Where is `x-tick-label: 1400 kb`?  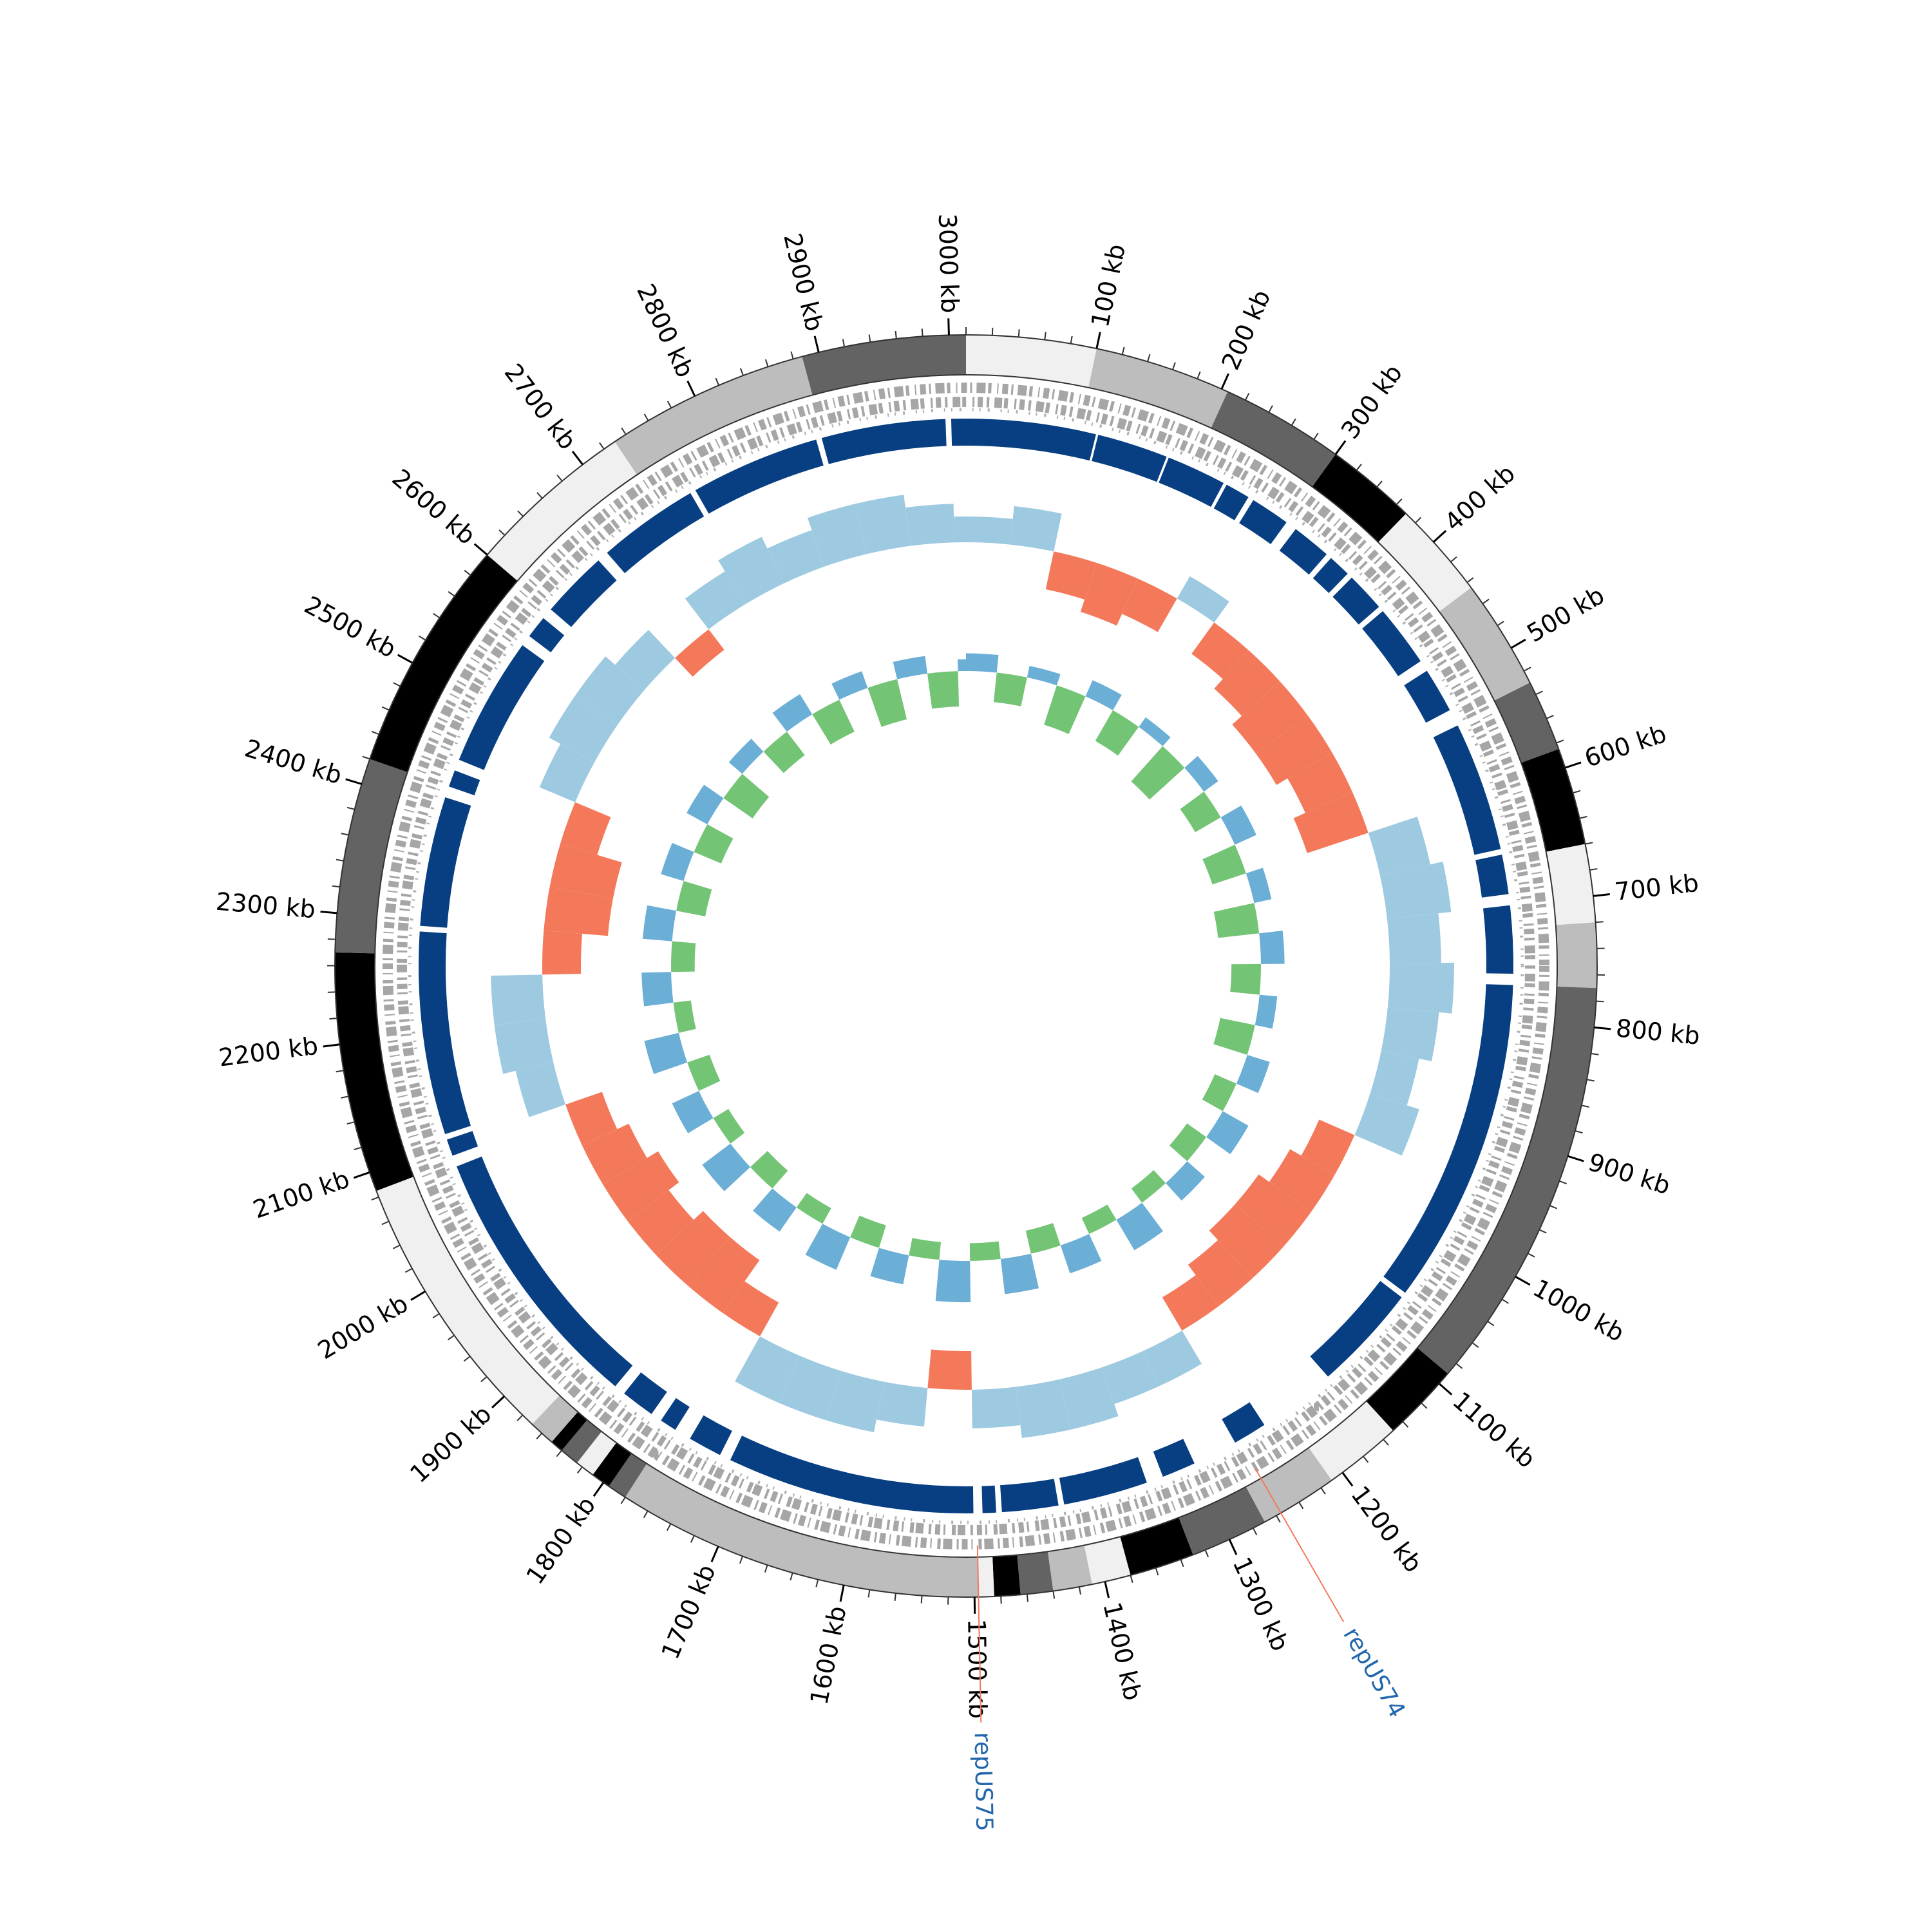
x-tick-label: 1400 kb is located at coordinates (1122, 1651).